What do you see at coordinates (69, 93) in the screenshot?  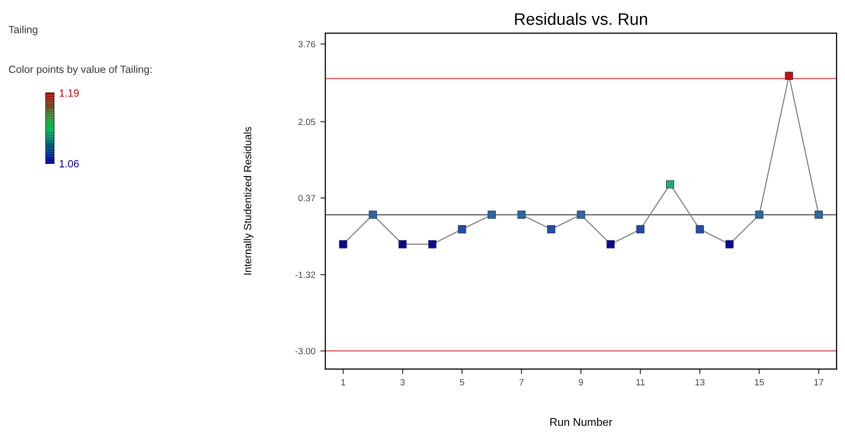 I see `color-bar-label: 1.19` at bounding box center [69, 93].